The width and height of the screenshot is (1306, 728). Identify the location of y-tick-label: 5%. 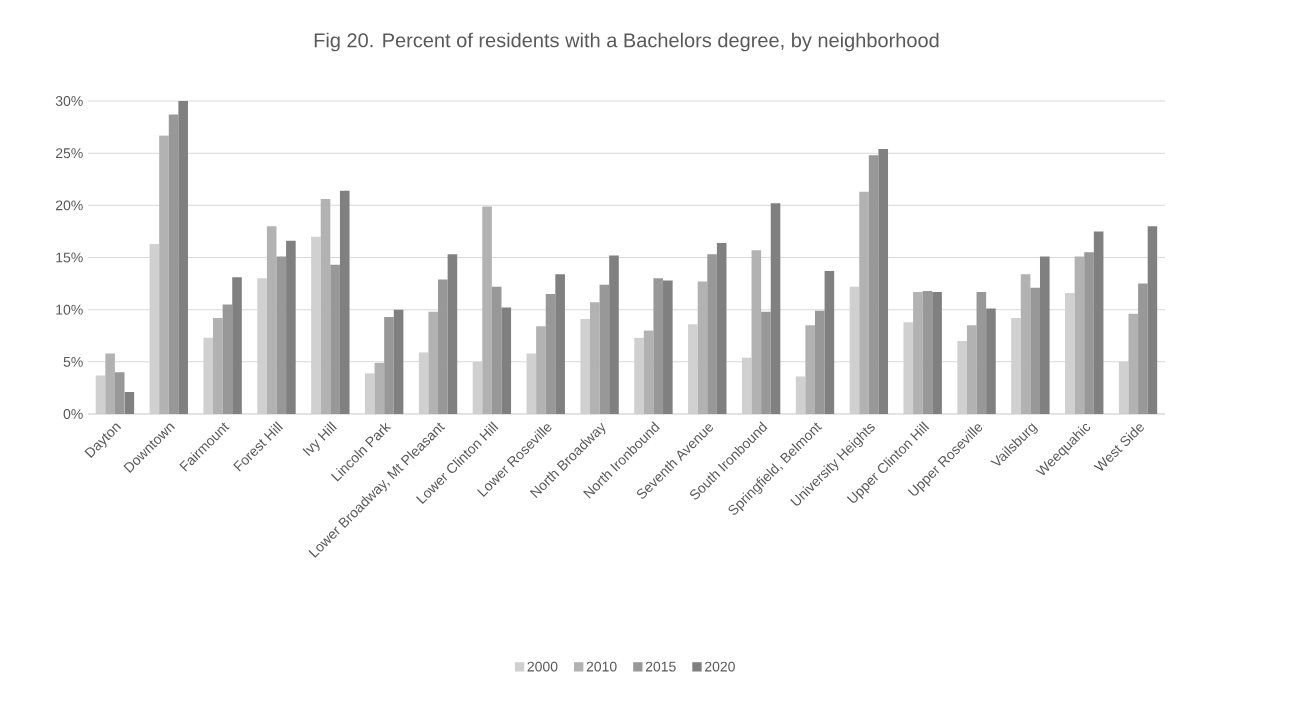
(73, 361).